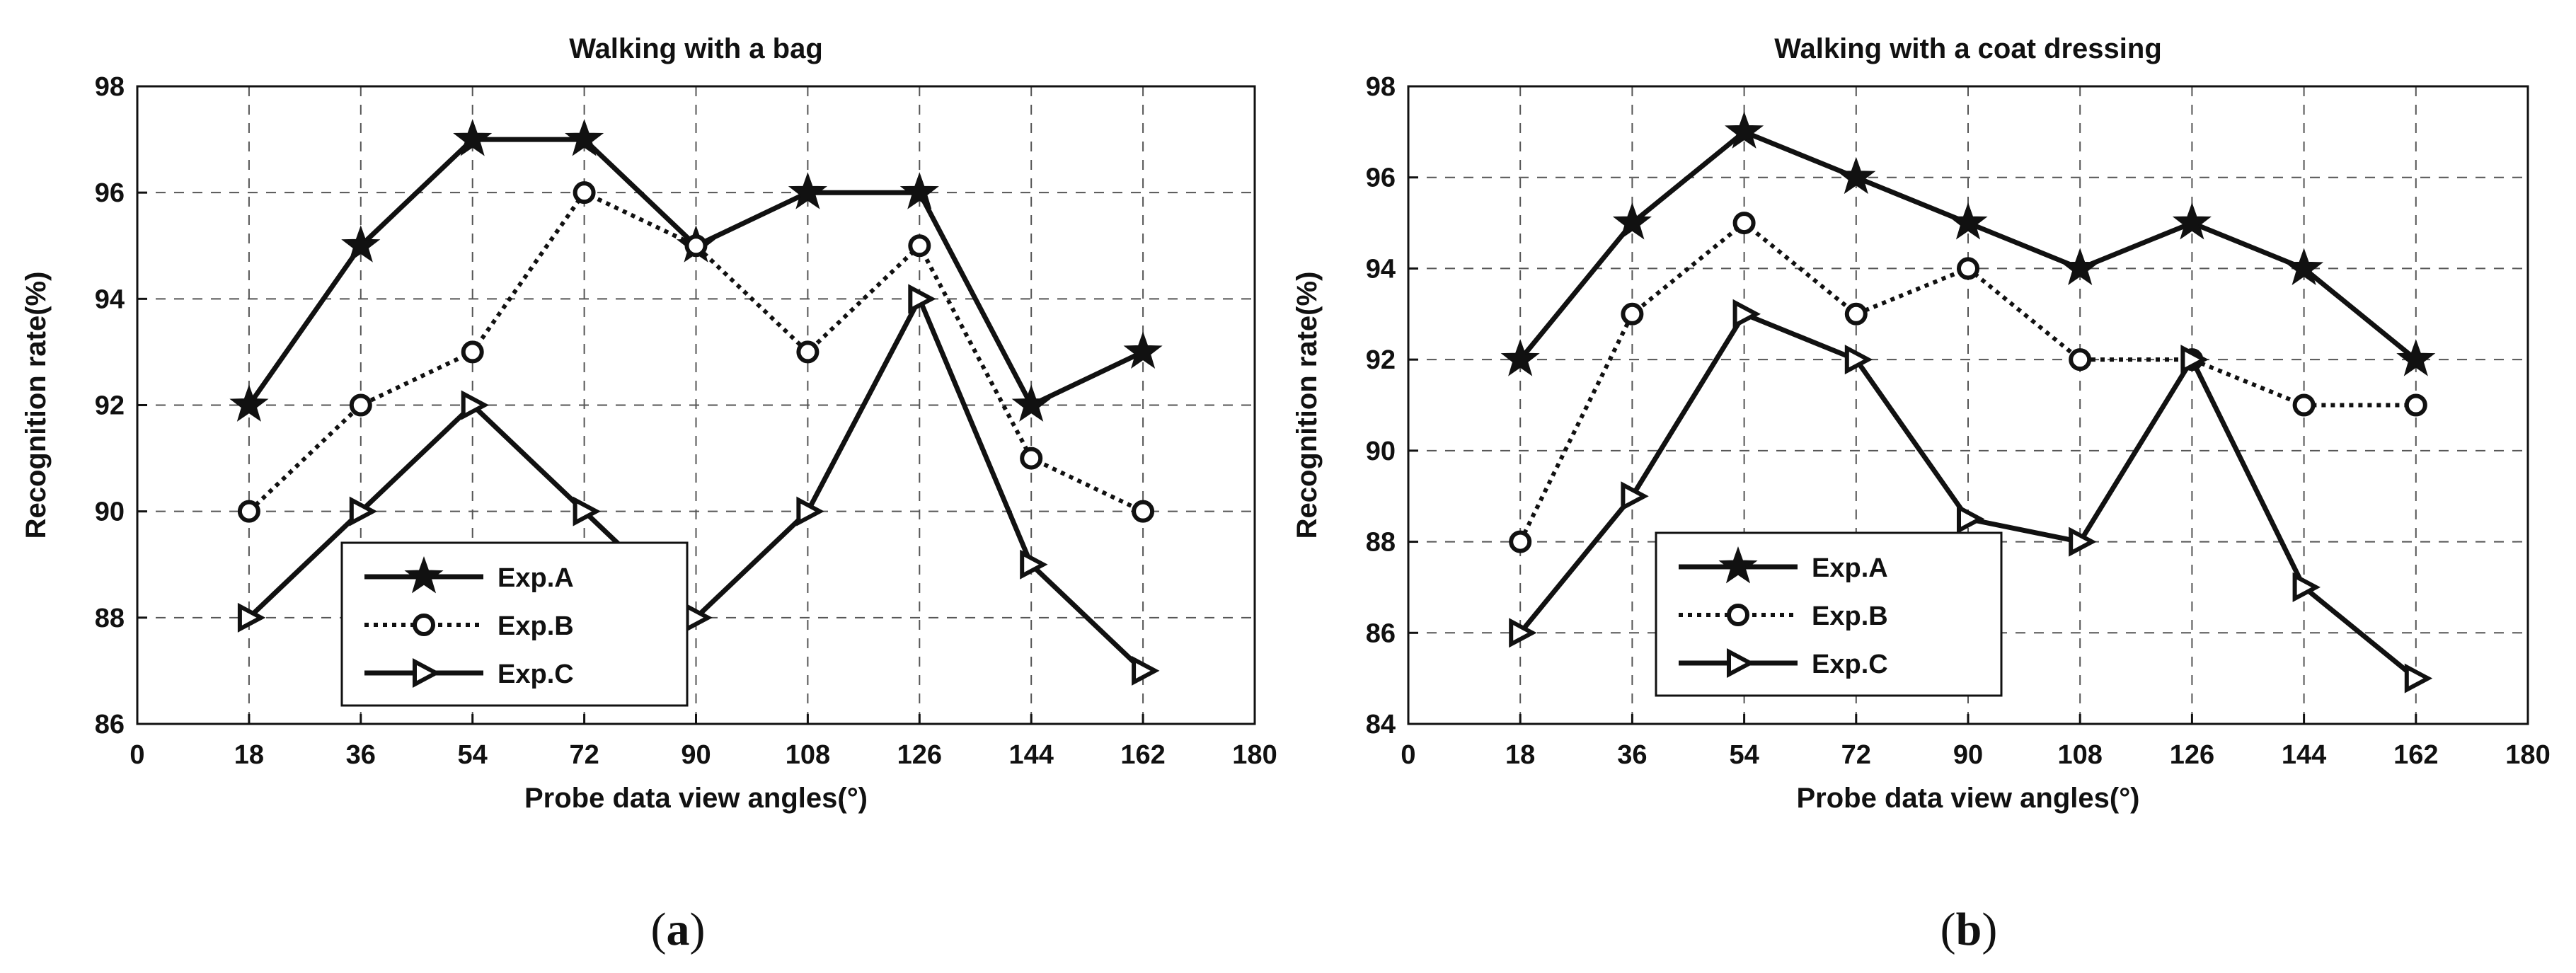  Describe the element at coordinates (678, 930) in the screenshot. I see `panel-caption: (a)` at that location.